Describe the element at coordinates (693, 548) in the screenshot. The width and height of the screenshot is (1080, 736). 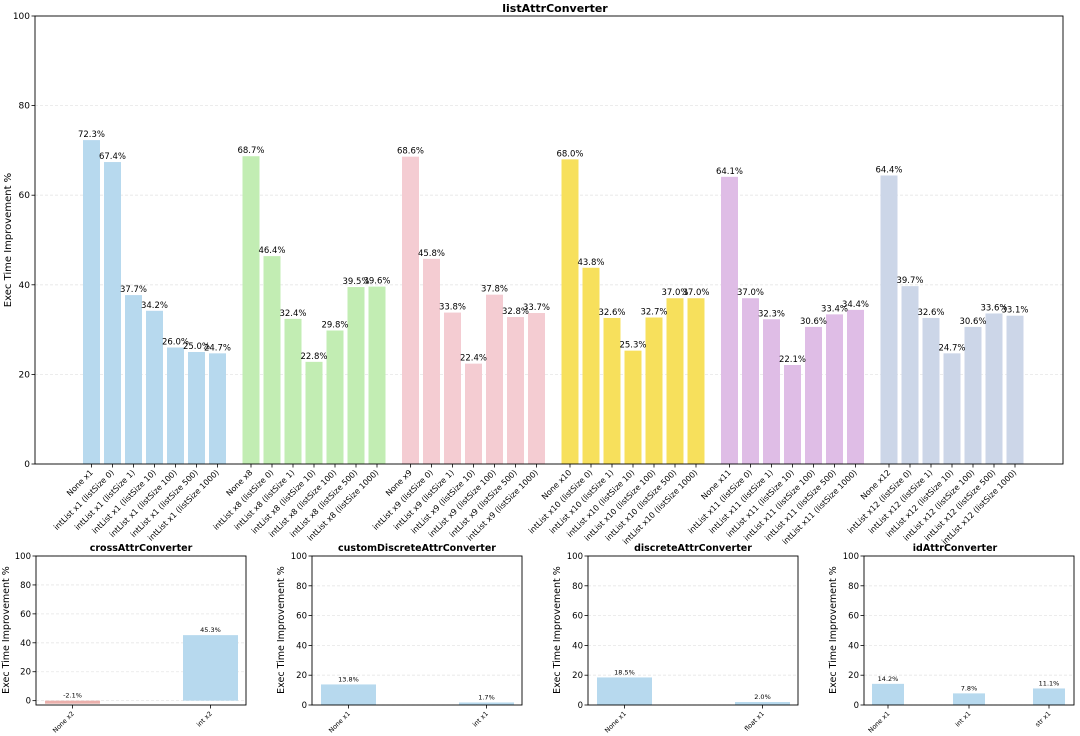
I see `chart-title: discreteAttrConverter` at that location.